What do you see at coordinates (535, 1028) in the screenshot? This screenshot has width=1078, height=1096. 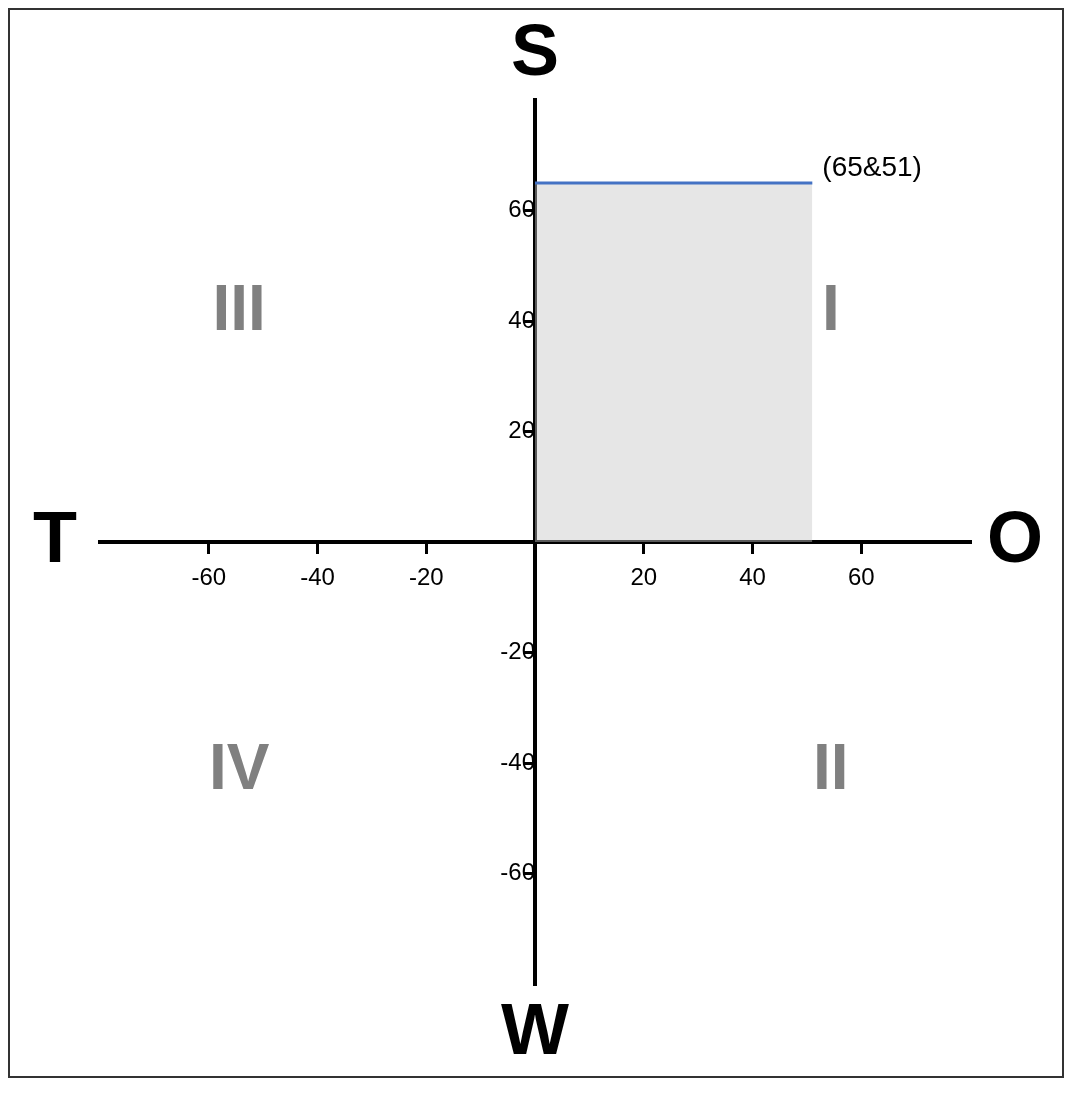 I see `text: W` at bounding box center [535, 1028].